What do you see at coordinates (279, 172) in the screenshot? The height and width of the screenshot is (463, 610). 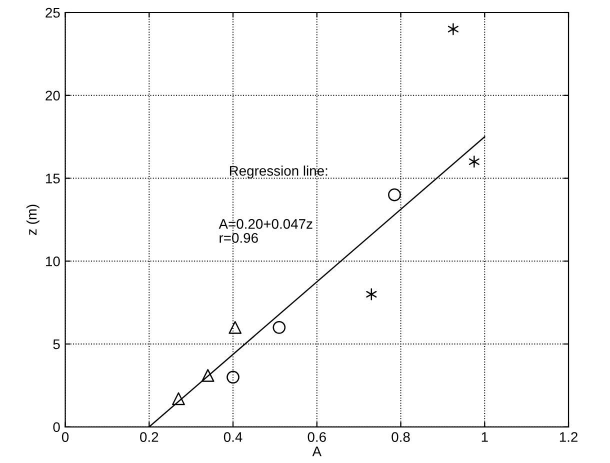 I see `annotation: Regression line:` at bounding box center [279, 172].